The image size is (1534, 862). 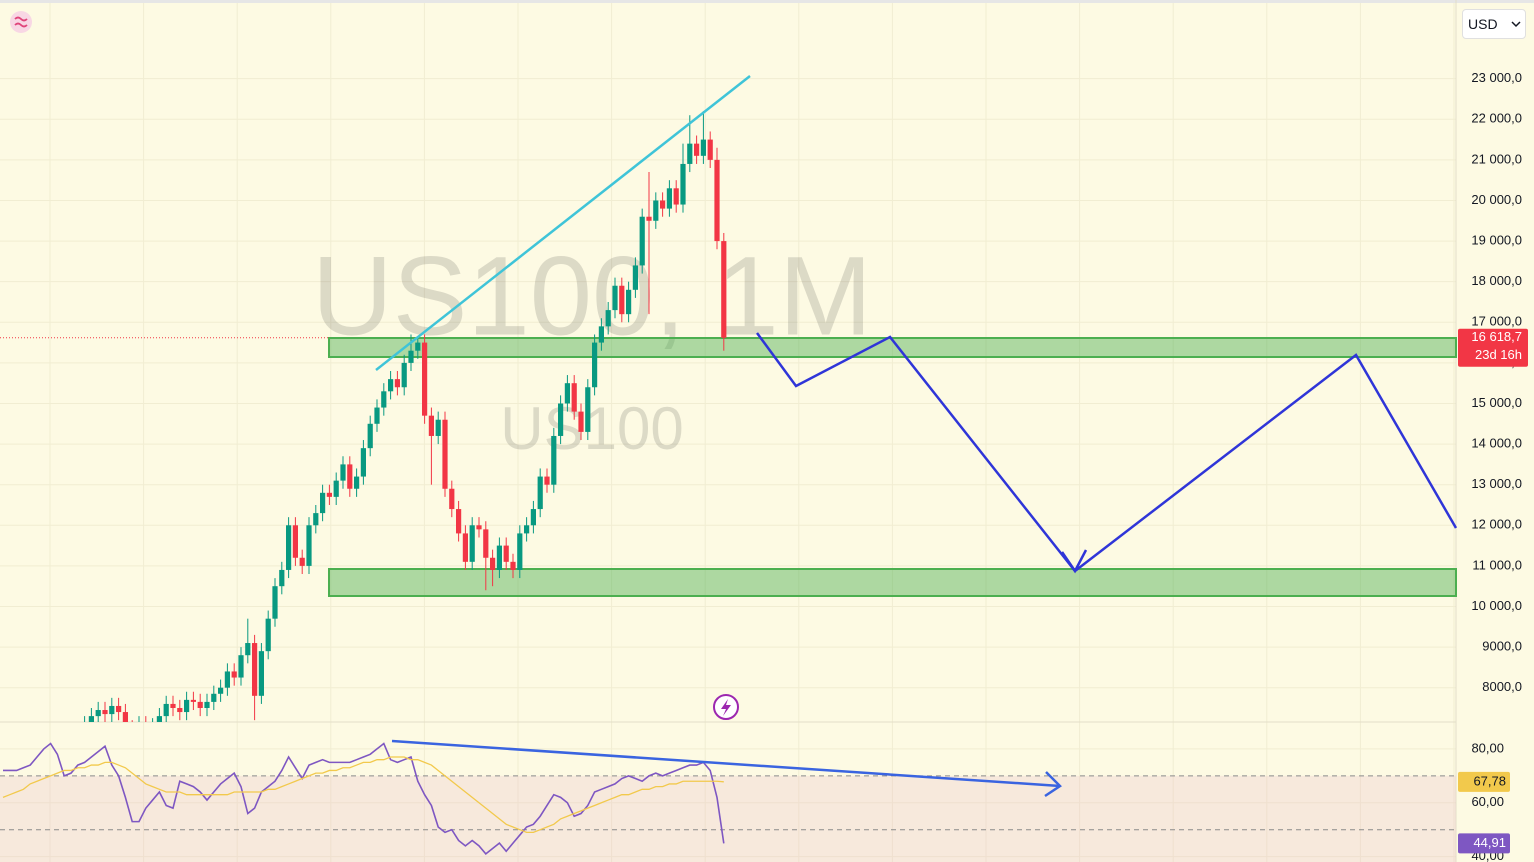 I want to click on y-tick-label: 11 000,0, so click(x=1497, y=564).